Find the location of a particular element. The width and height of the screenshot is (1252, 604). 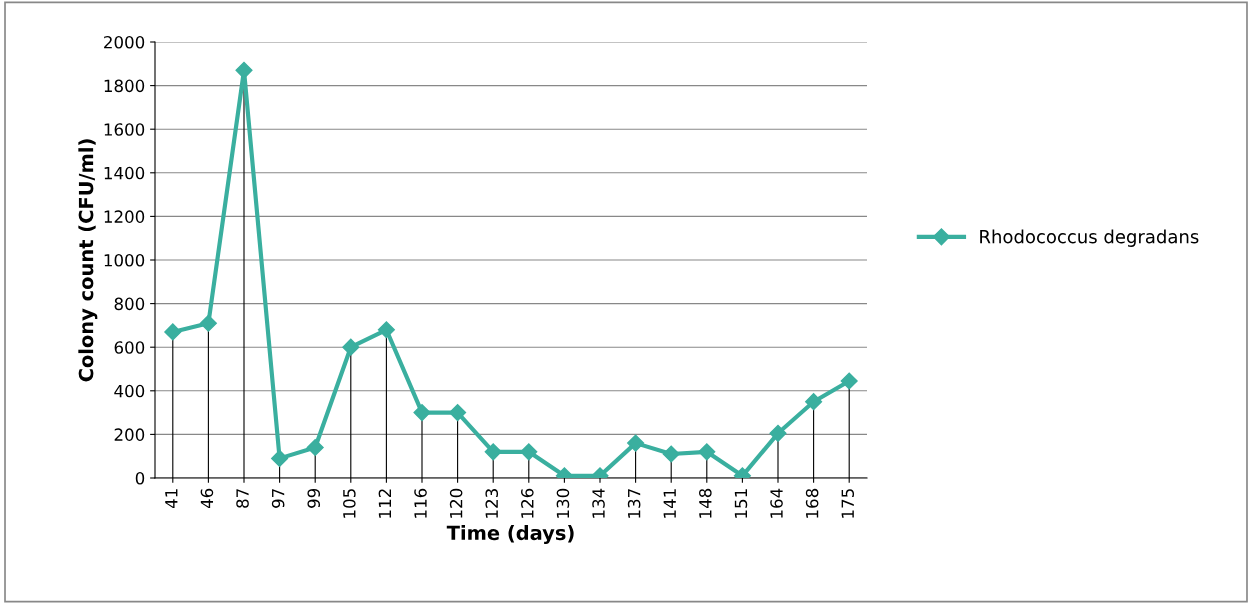

x-tick-label: 97 is located at coordinates (278, 498).